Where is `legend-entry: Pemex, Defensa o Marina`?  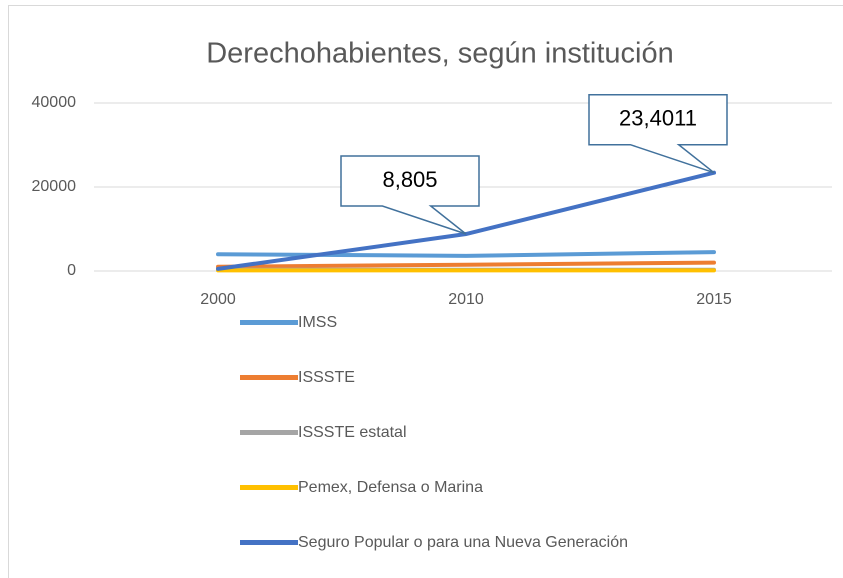
legend-entry: Pemex, Defensa o Marina is located at coordinates (439, 488).